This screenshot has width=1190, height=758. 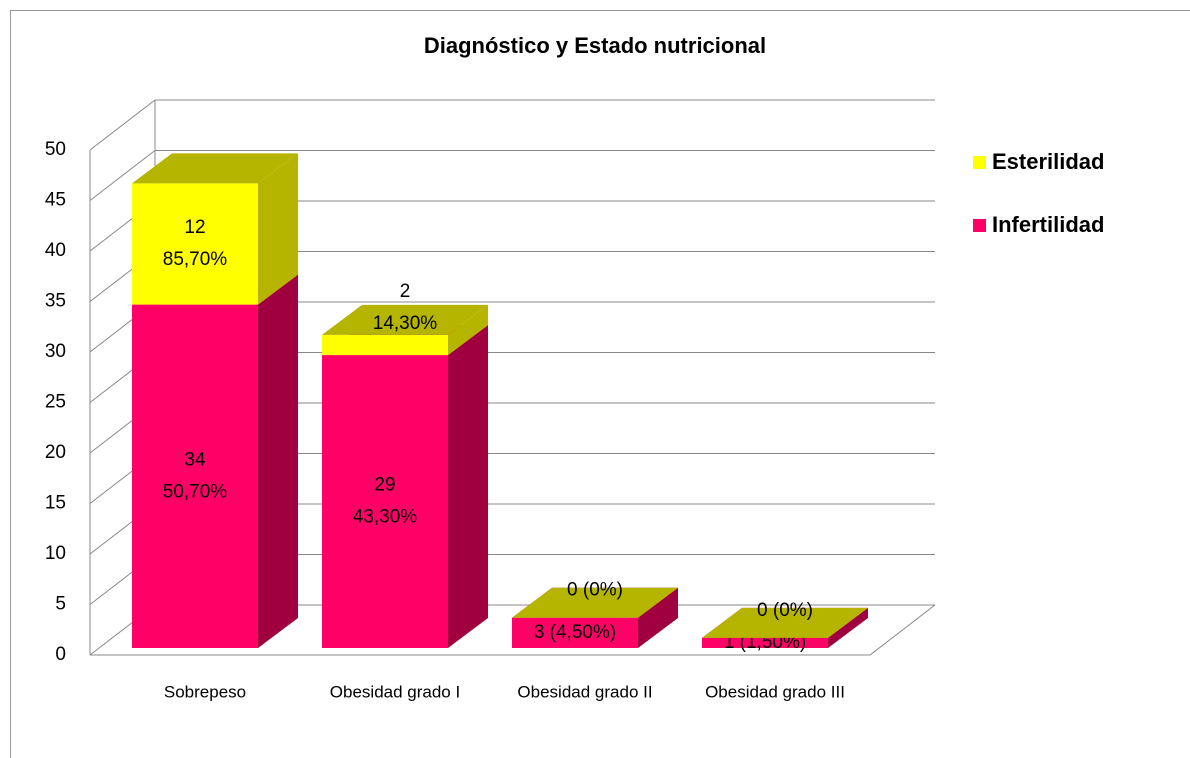 I want to click on data-label: 3 (4,50%), so click(x=575, y=632).